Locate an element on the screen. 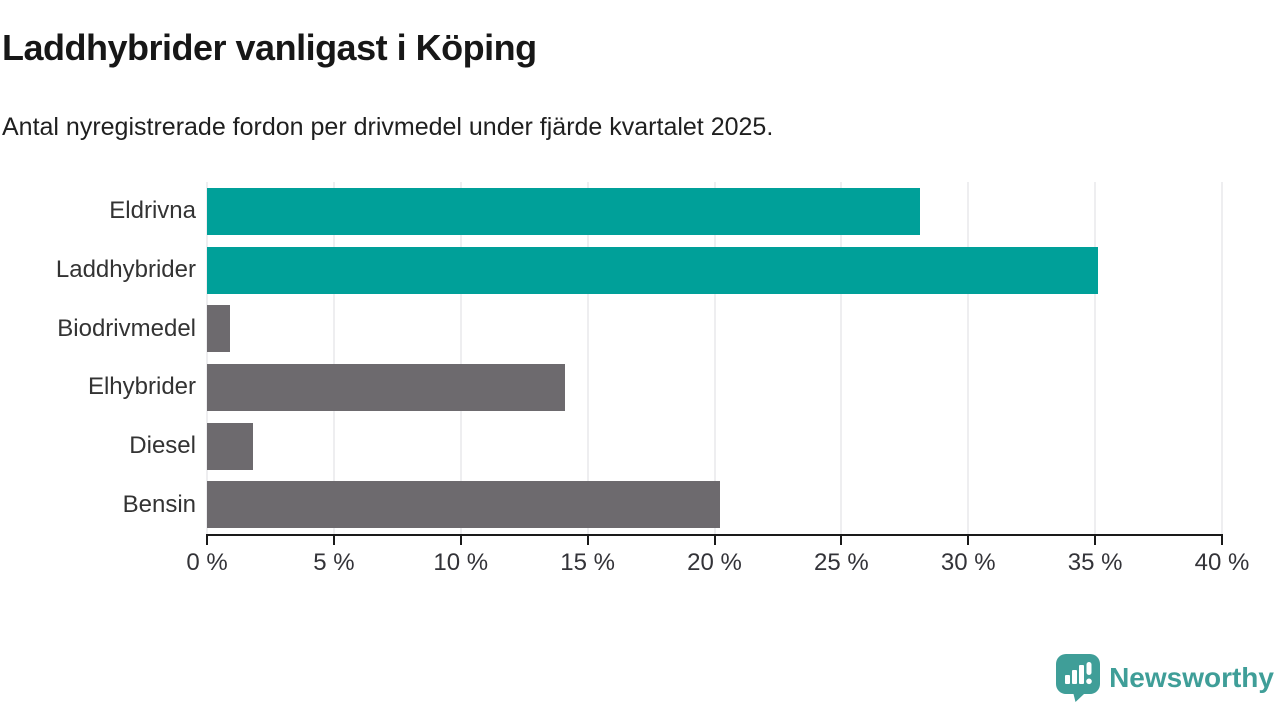 The width and height of the screenshot is (1280, 720). category-label-diesel: Diesel is located at coordinates (162, 445).